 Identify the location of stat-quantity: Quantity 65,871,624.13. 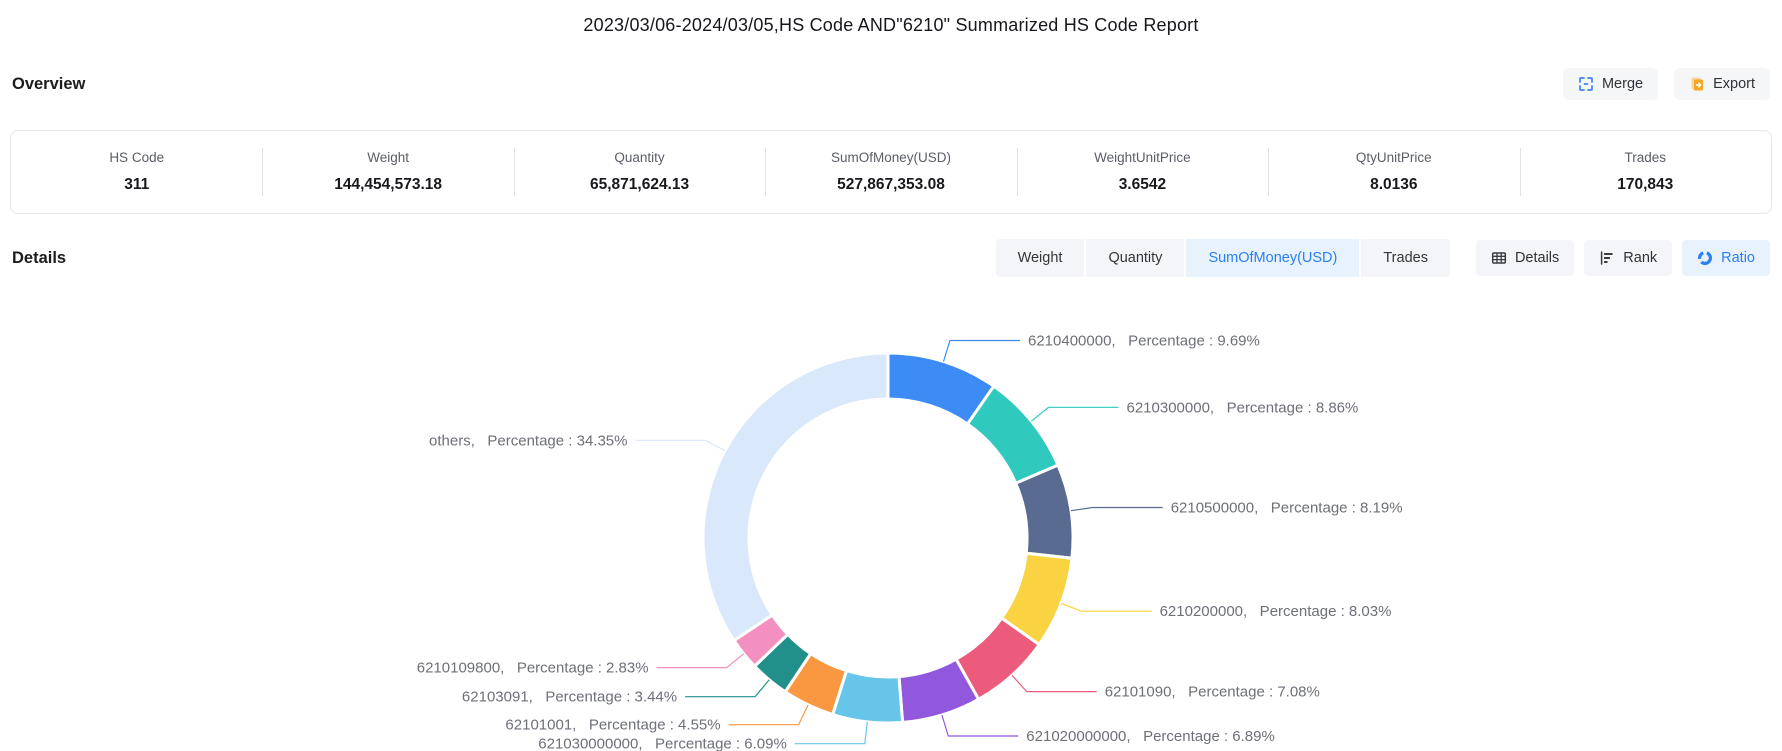
(639, 172).